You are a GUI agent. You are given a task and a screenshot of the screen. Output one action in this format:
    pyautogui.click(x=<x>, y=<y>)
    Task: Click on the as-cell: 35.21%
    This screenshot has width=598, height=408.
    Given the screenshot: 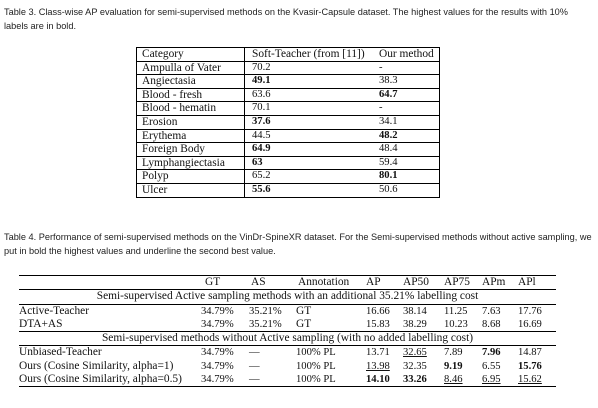 What is the action you would take?
    pyautogui.click(x=265, y=324)
    